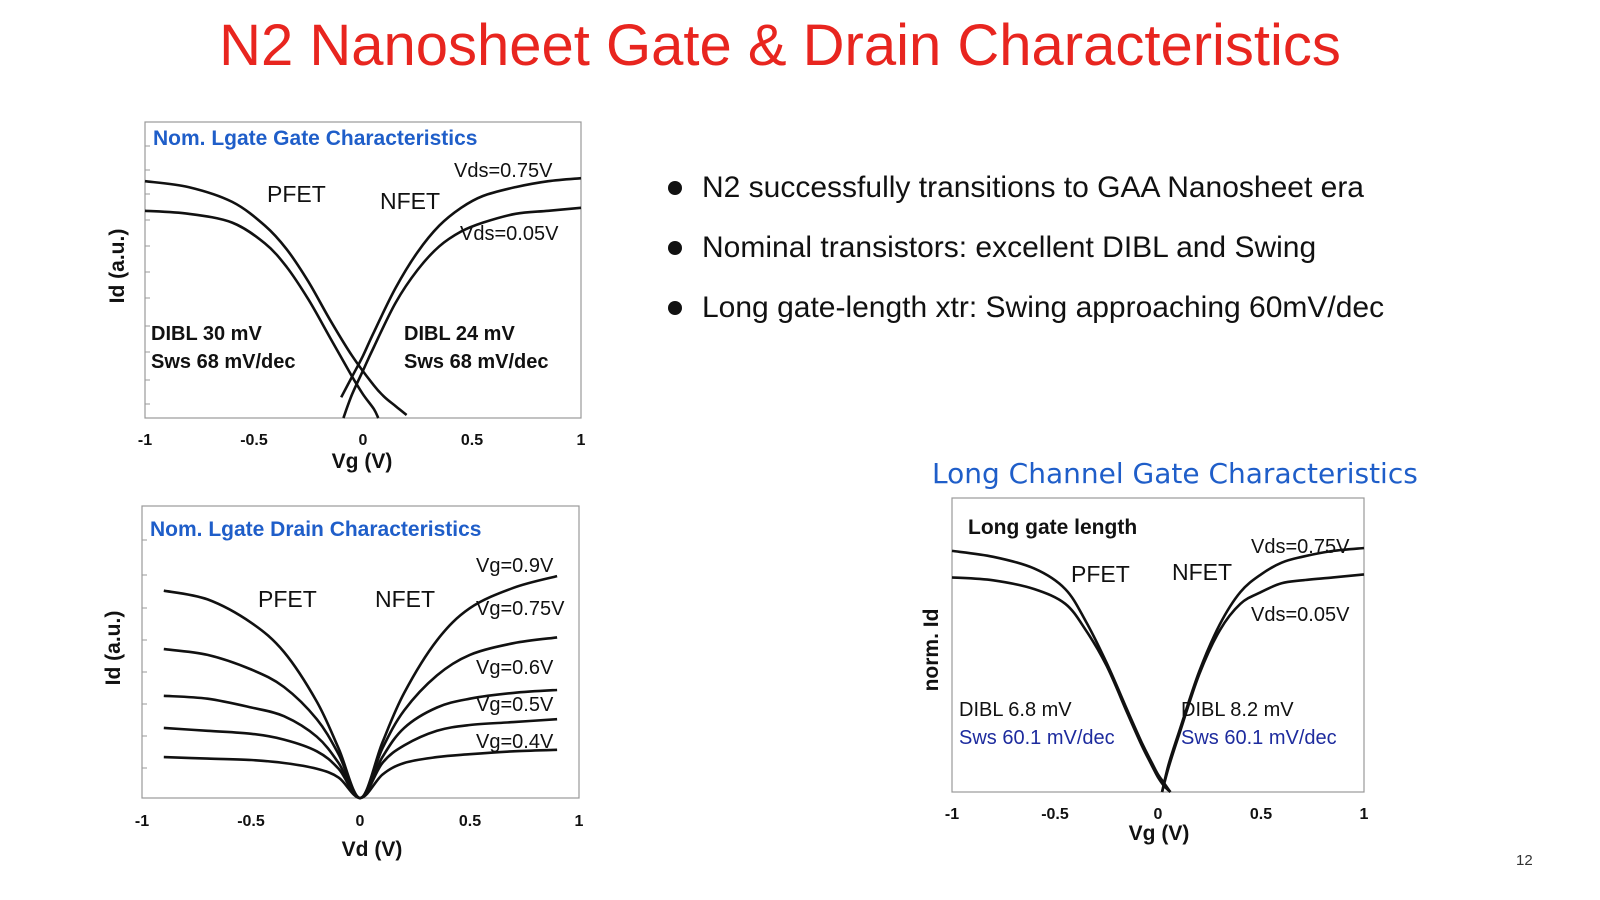 The height and width of the screenshot is (900, 1600). I want to click on long-gate-chart-xtick: 0, so click(1158, 814).